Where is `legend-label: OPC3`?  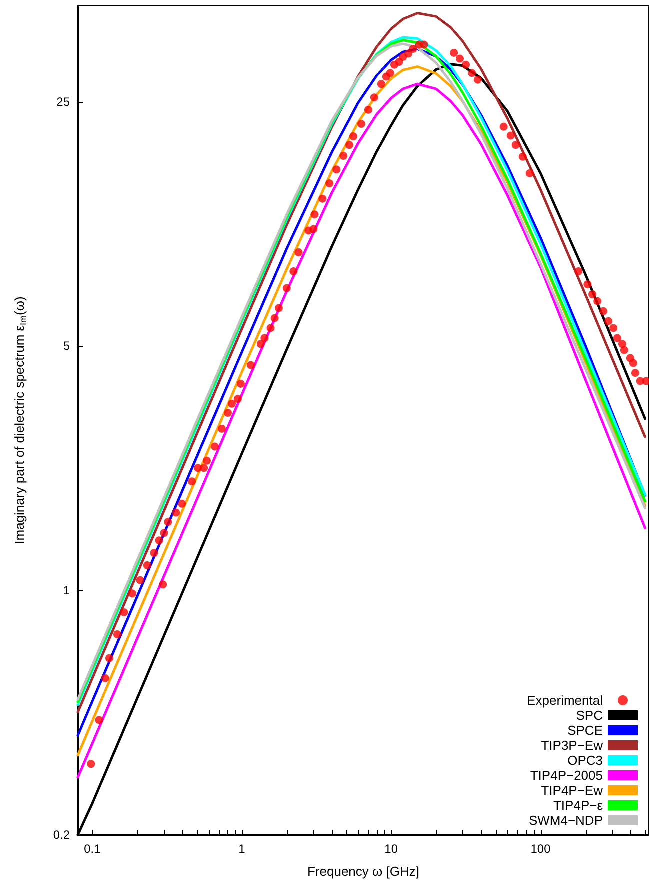 legend-label: OPC3 is located at coordinates (585, 760).